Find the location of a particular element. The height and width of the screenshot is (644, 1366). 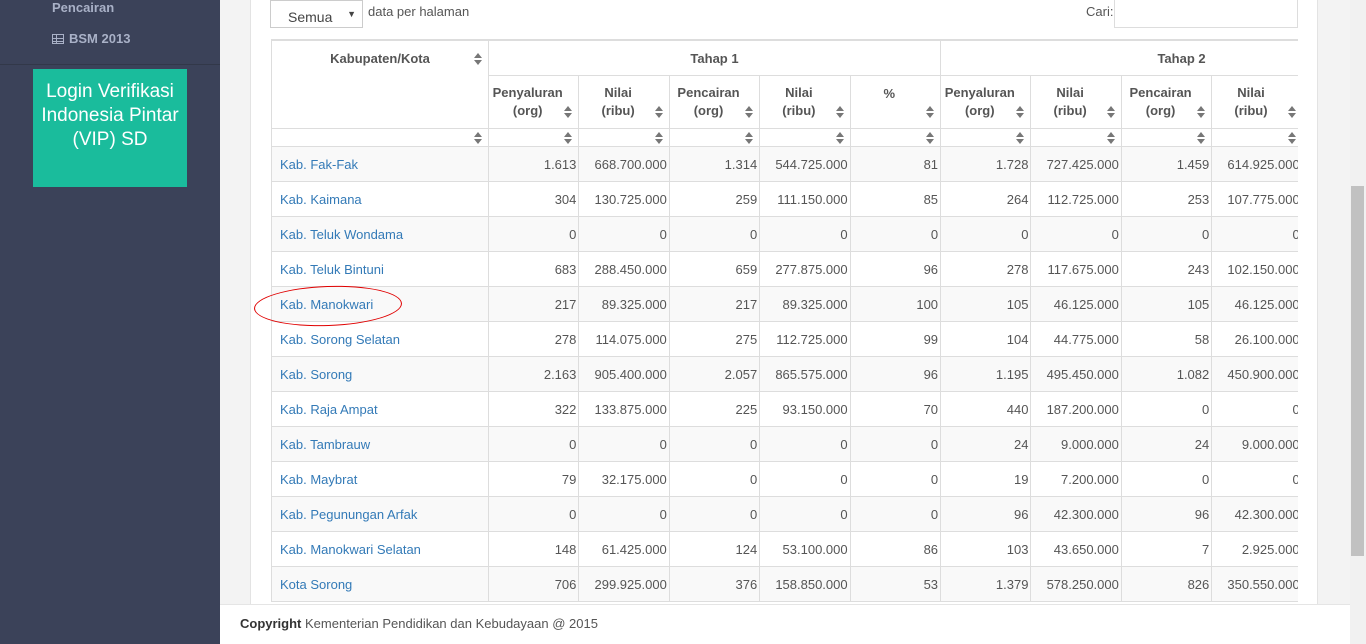

column-header-kabupaten: Kabupaten/Kota is located at coordinates (380, 84).